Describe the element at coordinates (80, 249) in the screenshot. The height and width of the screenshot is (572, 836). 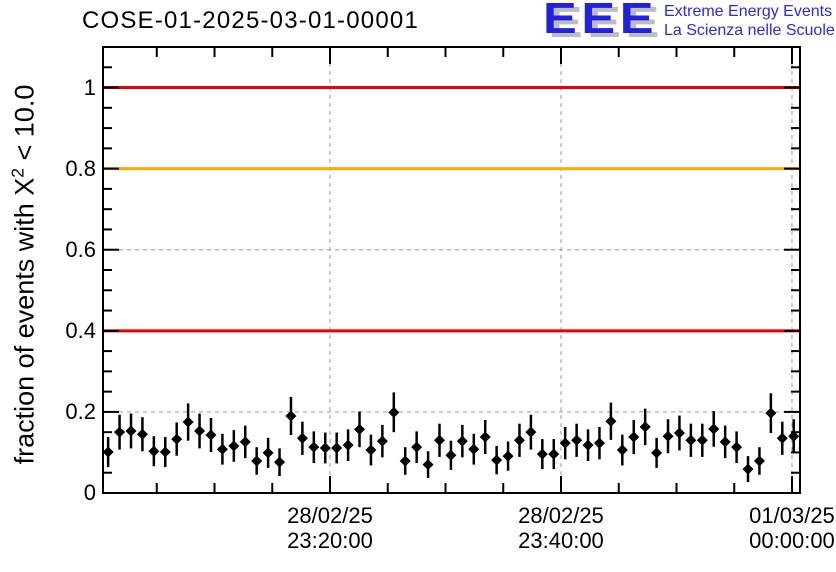
I see `y-tick-label: 0.6` at that location.